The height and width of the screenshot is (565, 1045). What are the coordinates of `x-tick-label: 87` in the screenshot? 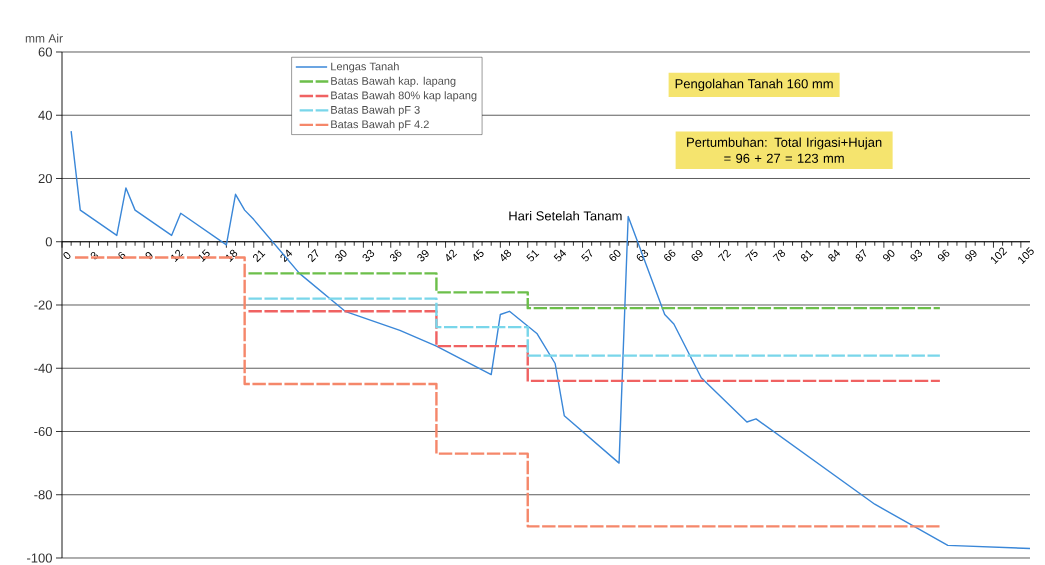 It's located at (861, 255).